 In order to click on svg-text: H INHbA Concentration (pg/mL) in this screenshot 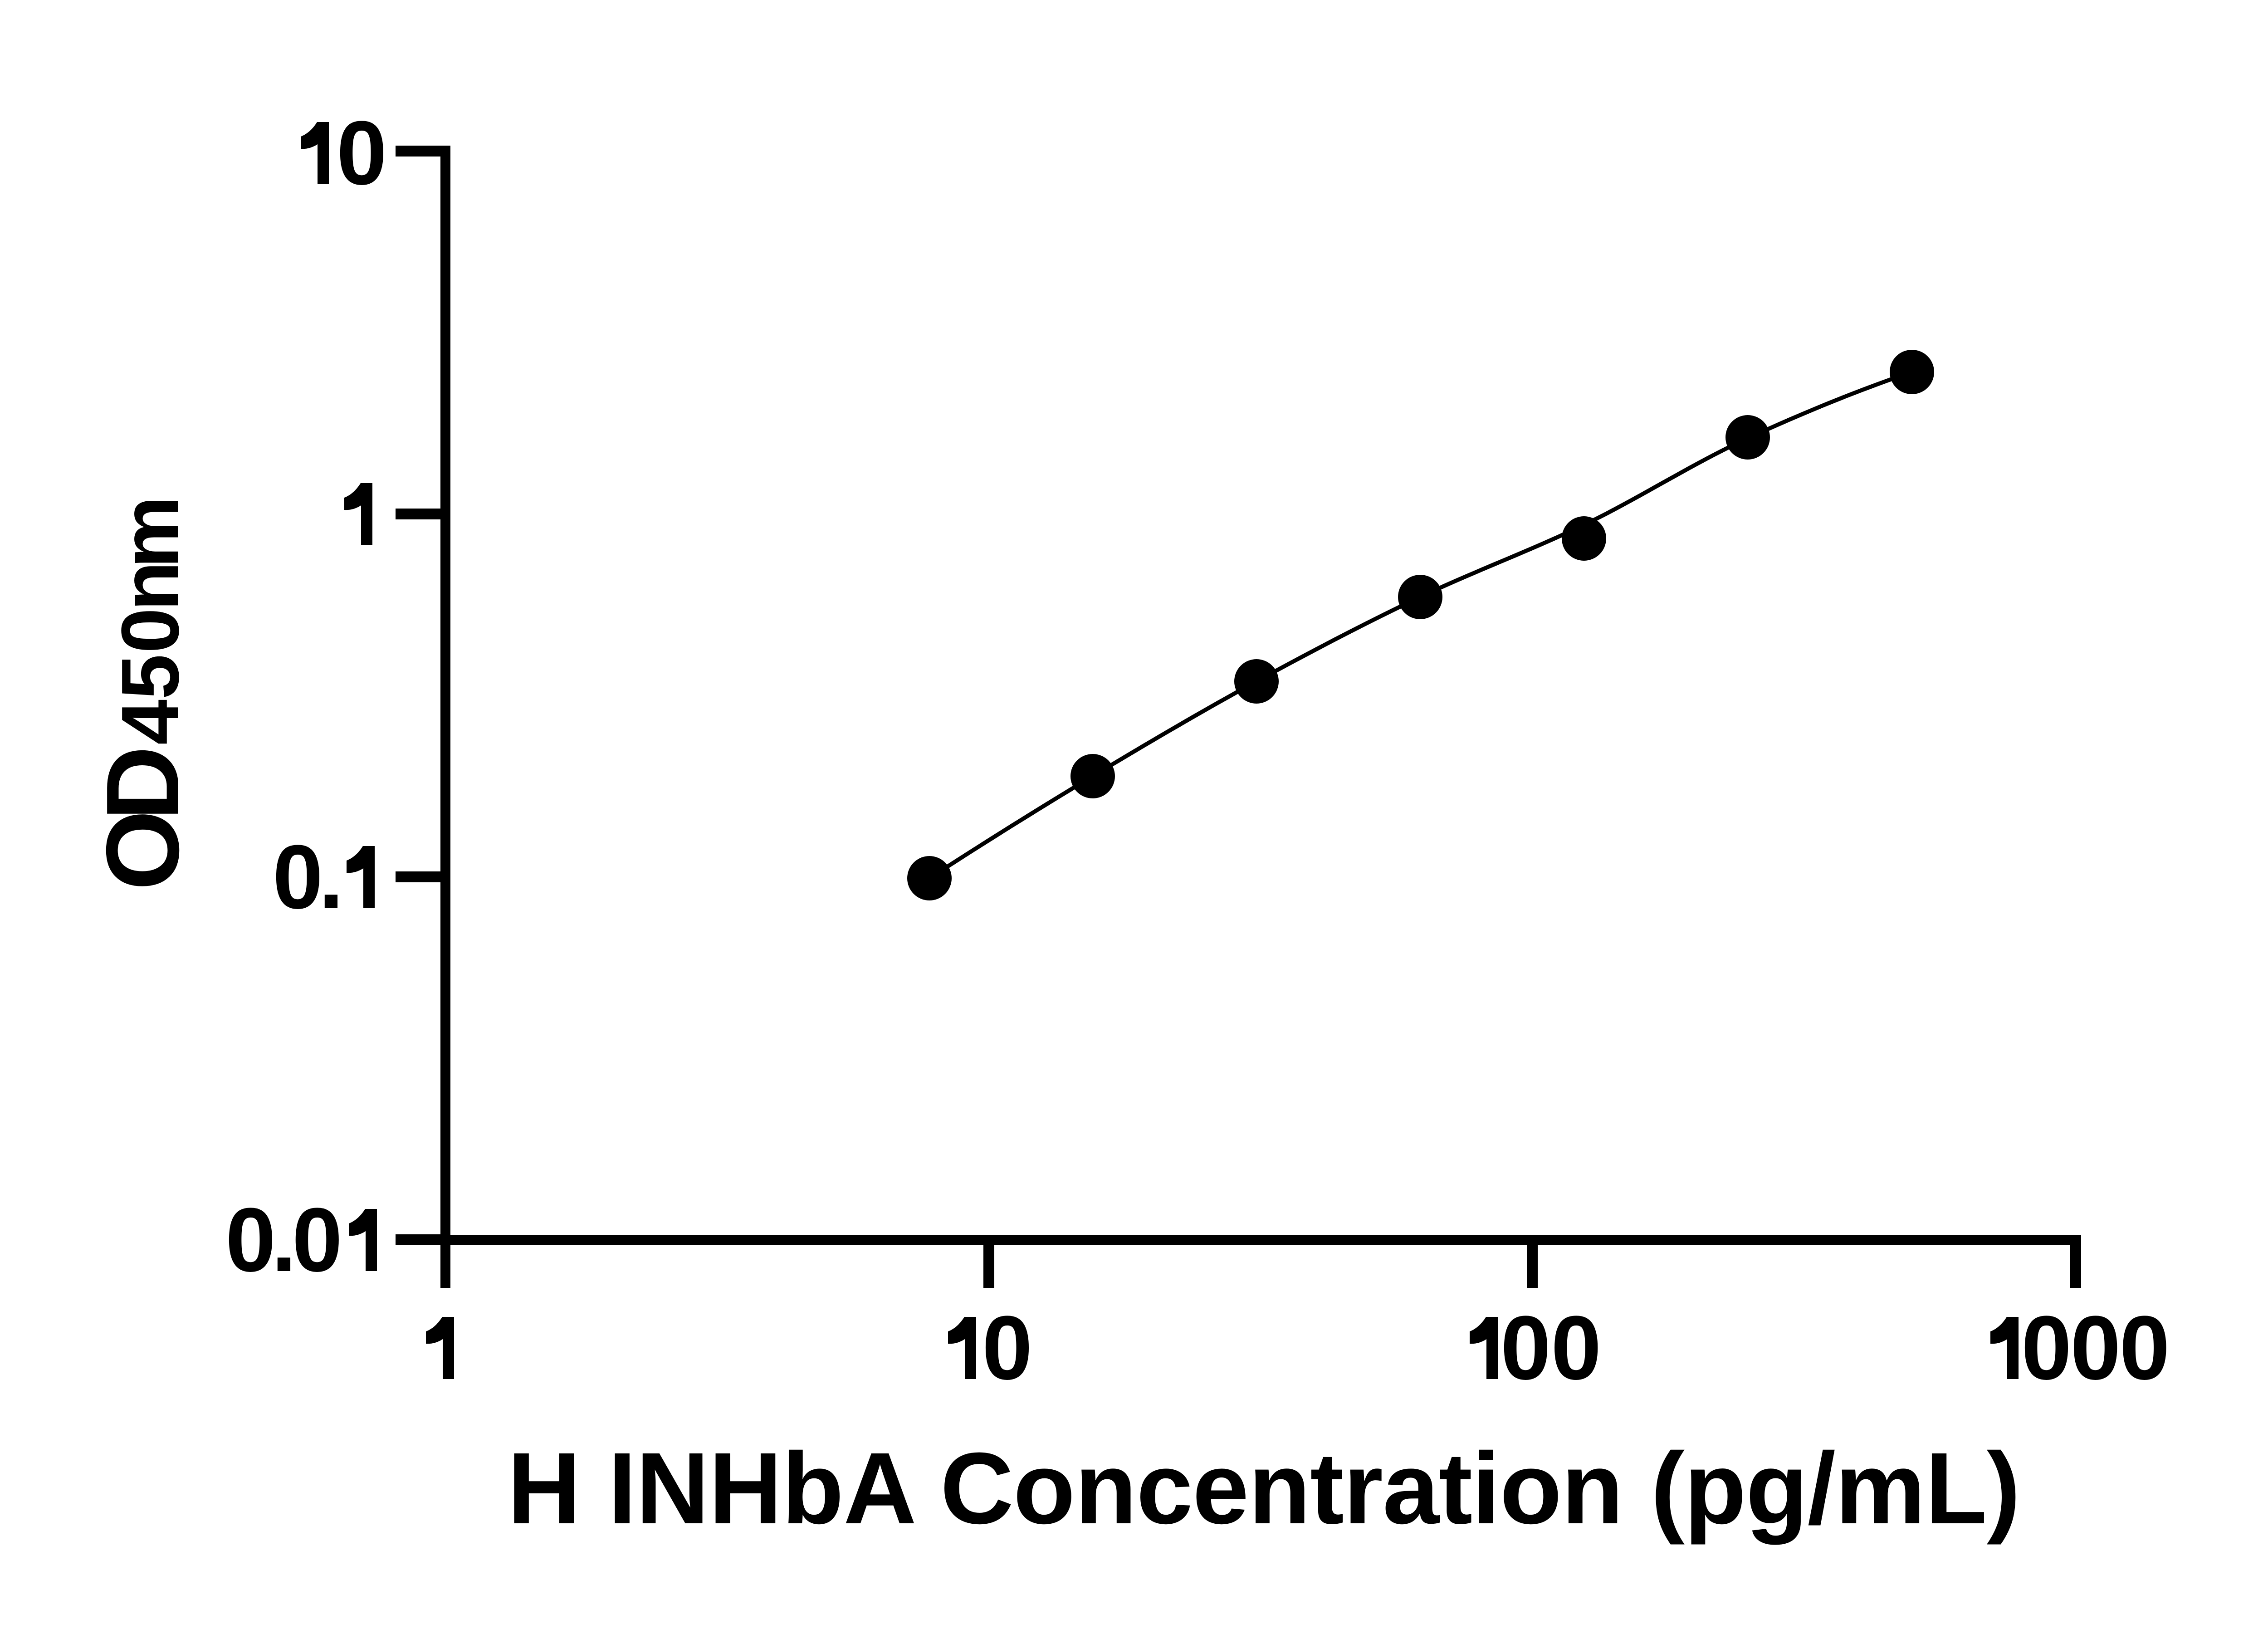, I will do `click(1264, 1488)`.